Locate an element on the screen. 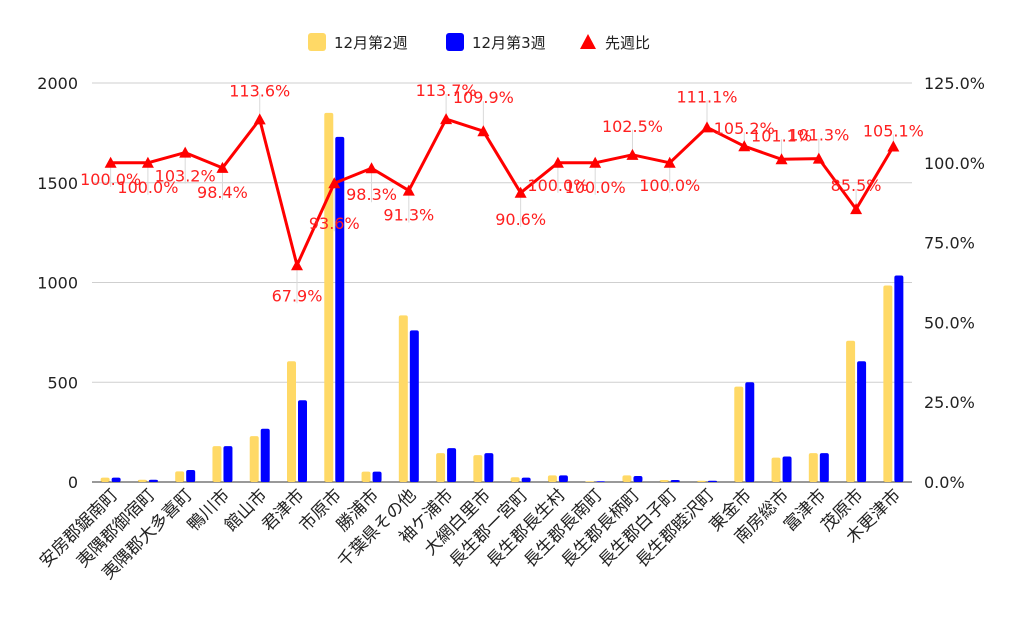 The width and height of the screenshot is (1024, 633). right-y-tick-label: 100.0% is located at coordinates (954, 163).